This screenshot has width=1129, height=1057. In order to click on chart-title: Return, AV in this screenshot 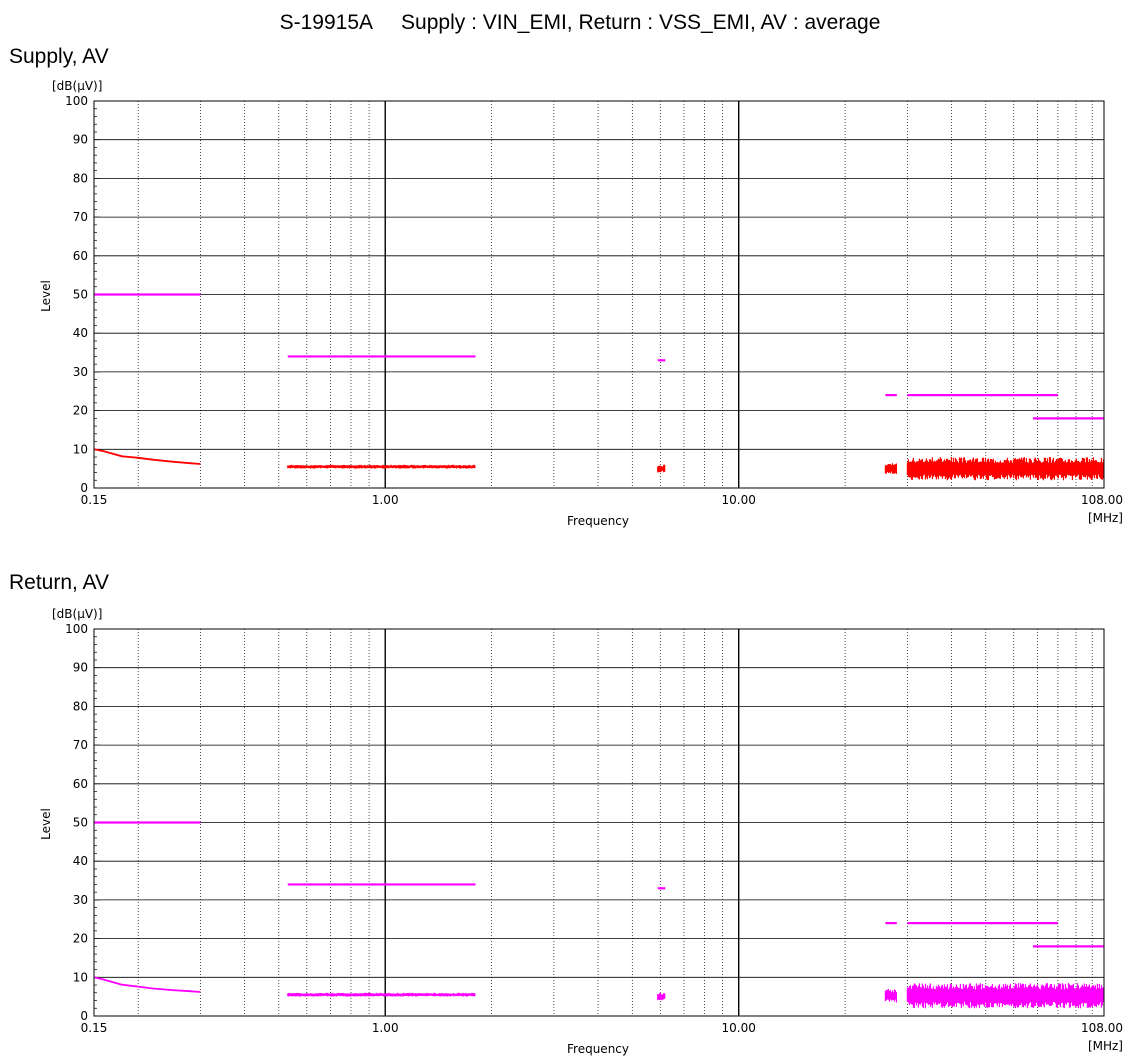, I will do `click(59, 582)`.